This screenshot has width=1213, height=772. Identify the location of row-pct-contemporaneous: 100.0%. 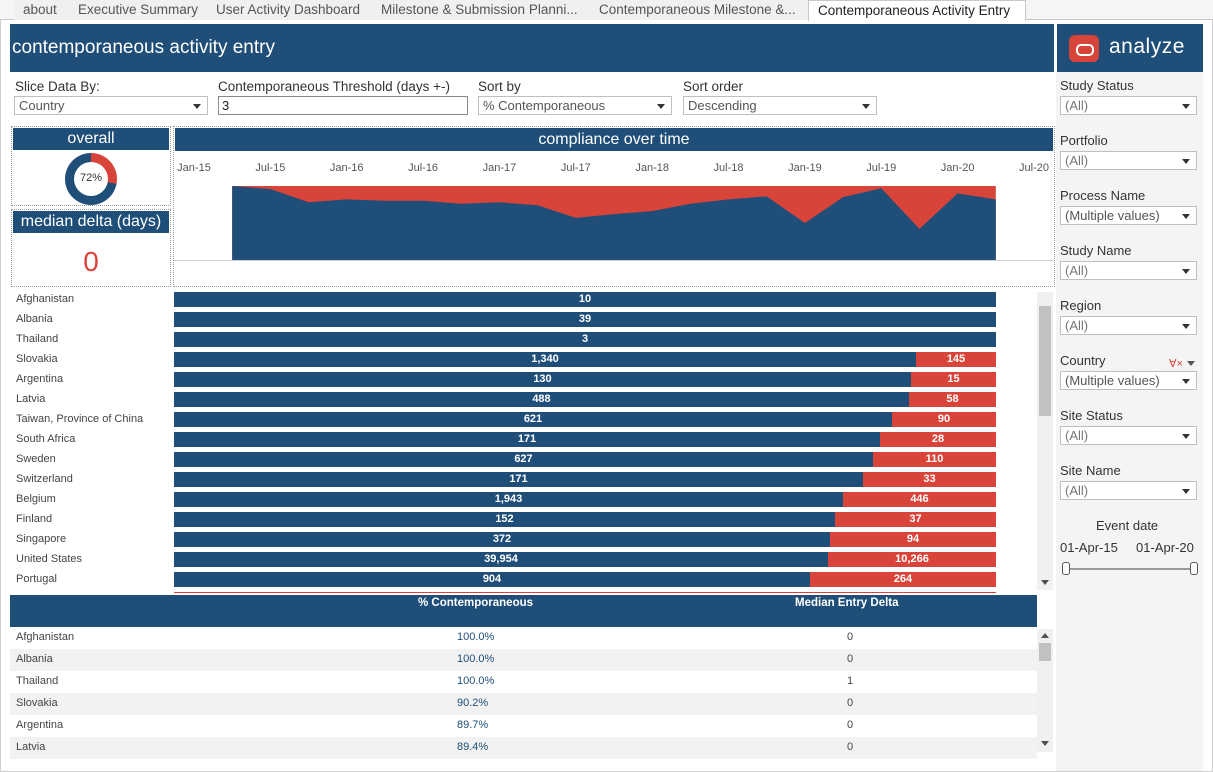
(476, 637).